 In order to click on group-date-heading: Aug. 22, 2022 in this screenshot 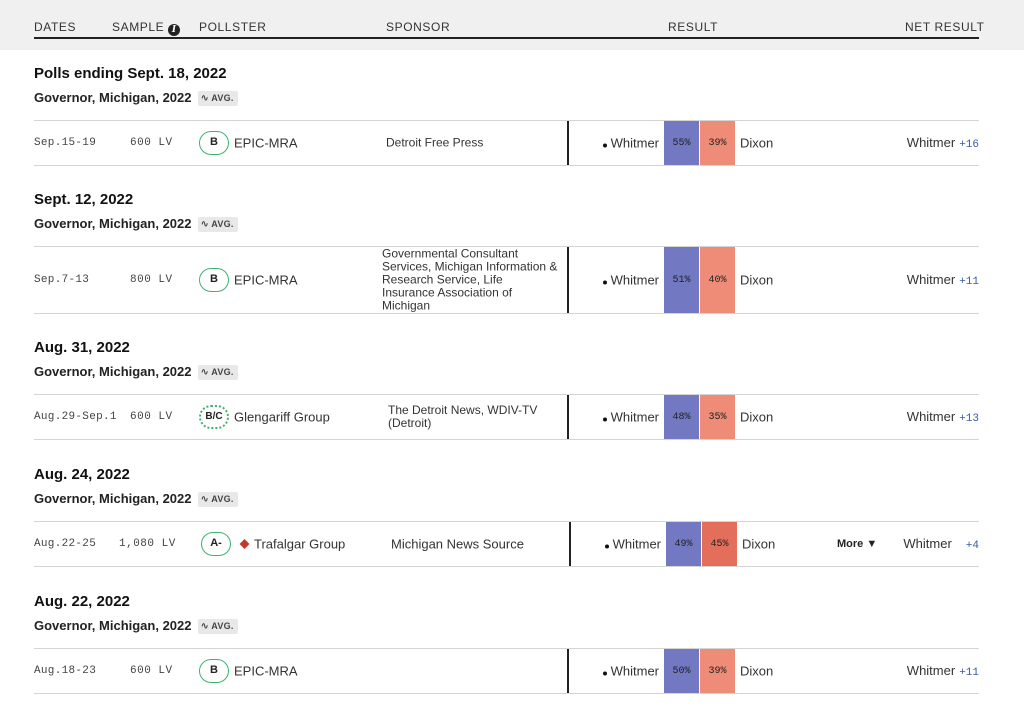, I will do `click(82, 601)`.